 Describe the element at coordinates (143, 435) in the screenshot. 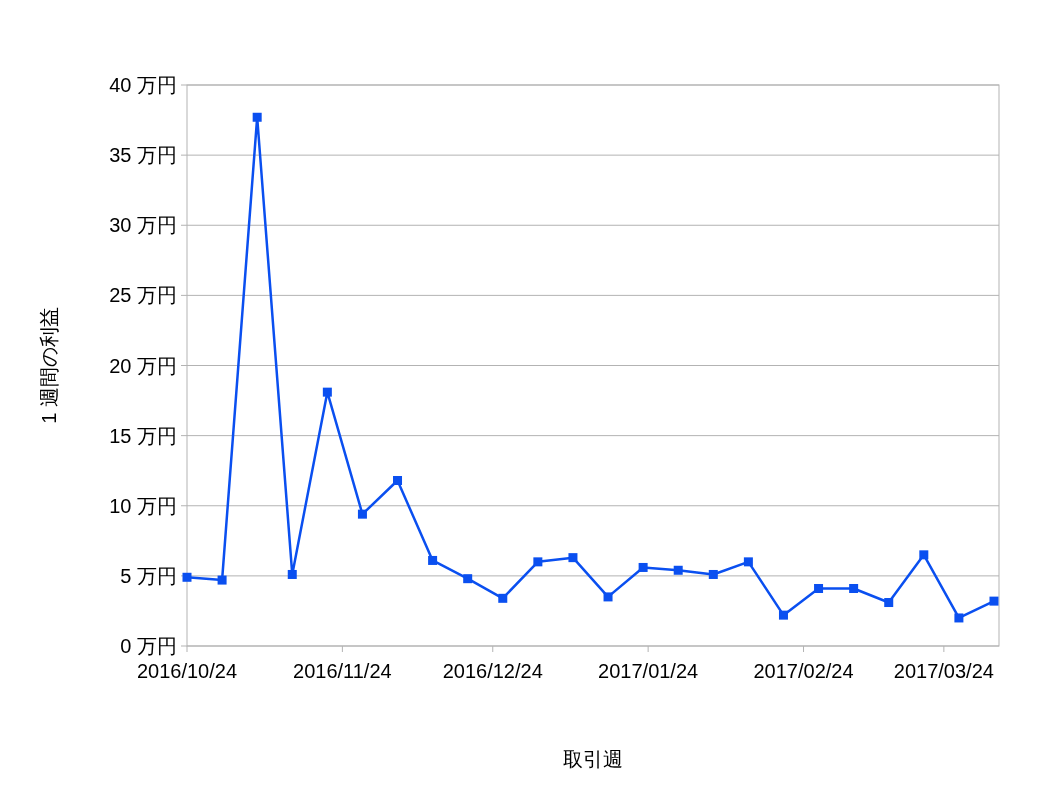

I see `y-tick-label: 15 万円` at that location.